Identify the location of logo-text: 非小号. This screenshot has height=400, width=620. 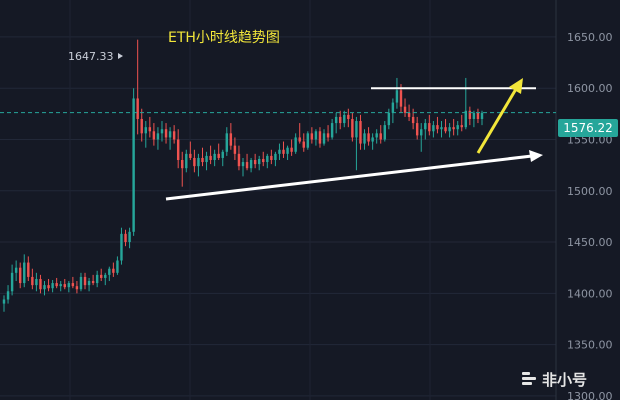
(565, 379).